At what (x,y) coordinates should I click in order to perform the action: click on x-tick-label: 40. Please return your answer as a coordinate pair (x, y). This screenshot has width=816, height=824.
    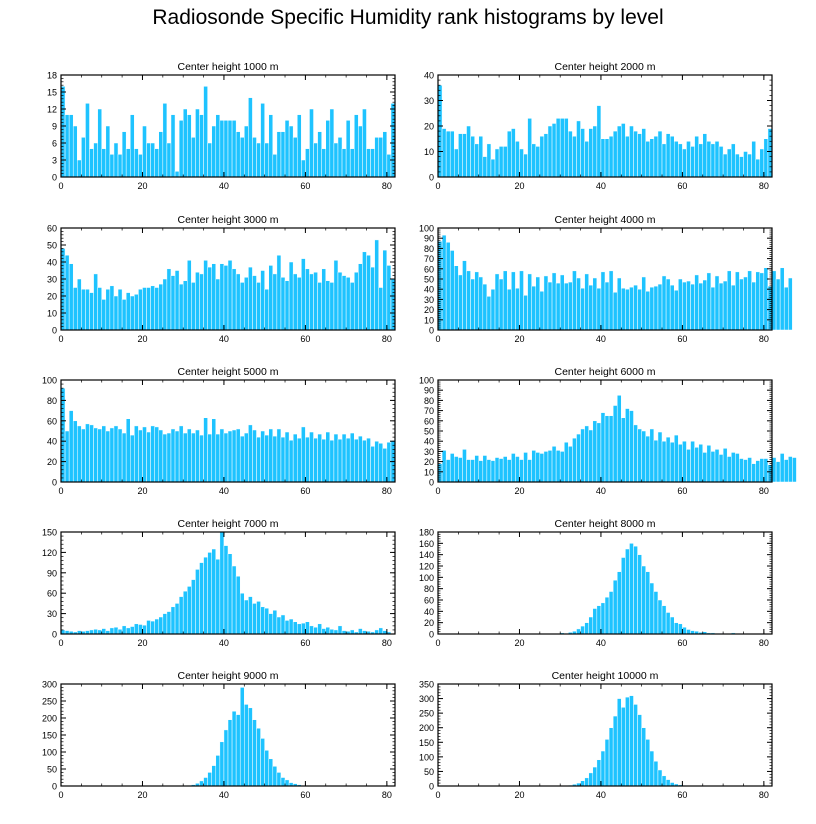
    Looking at the image, I should click on (601, 795).